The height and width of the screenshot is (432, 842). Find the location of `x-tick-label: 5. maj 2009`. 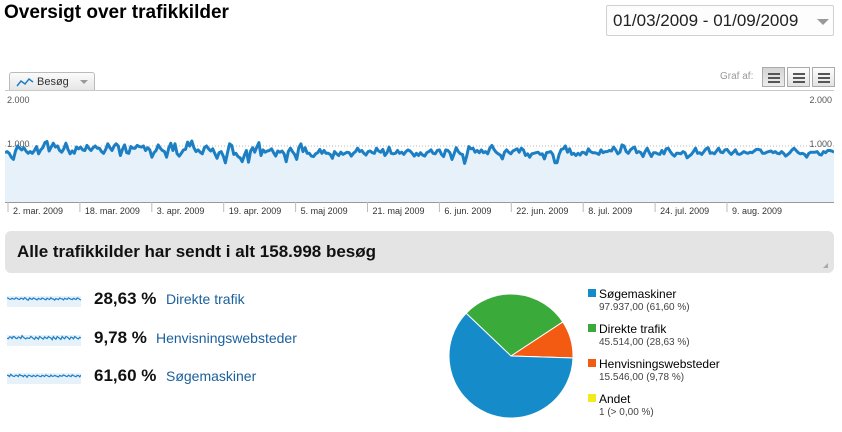

x-tick-label: 5. maj 2009 is located at coordinates (324, 211).